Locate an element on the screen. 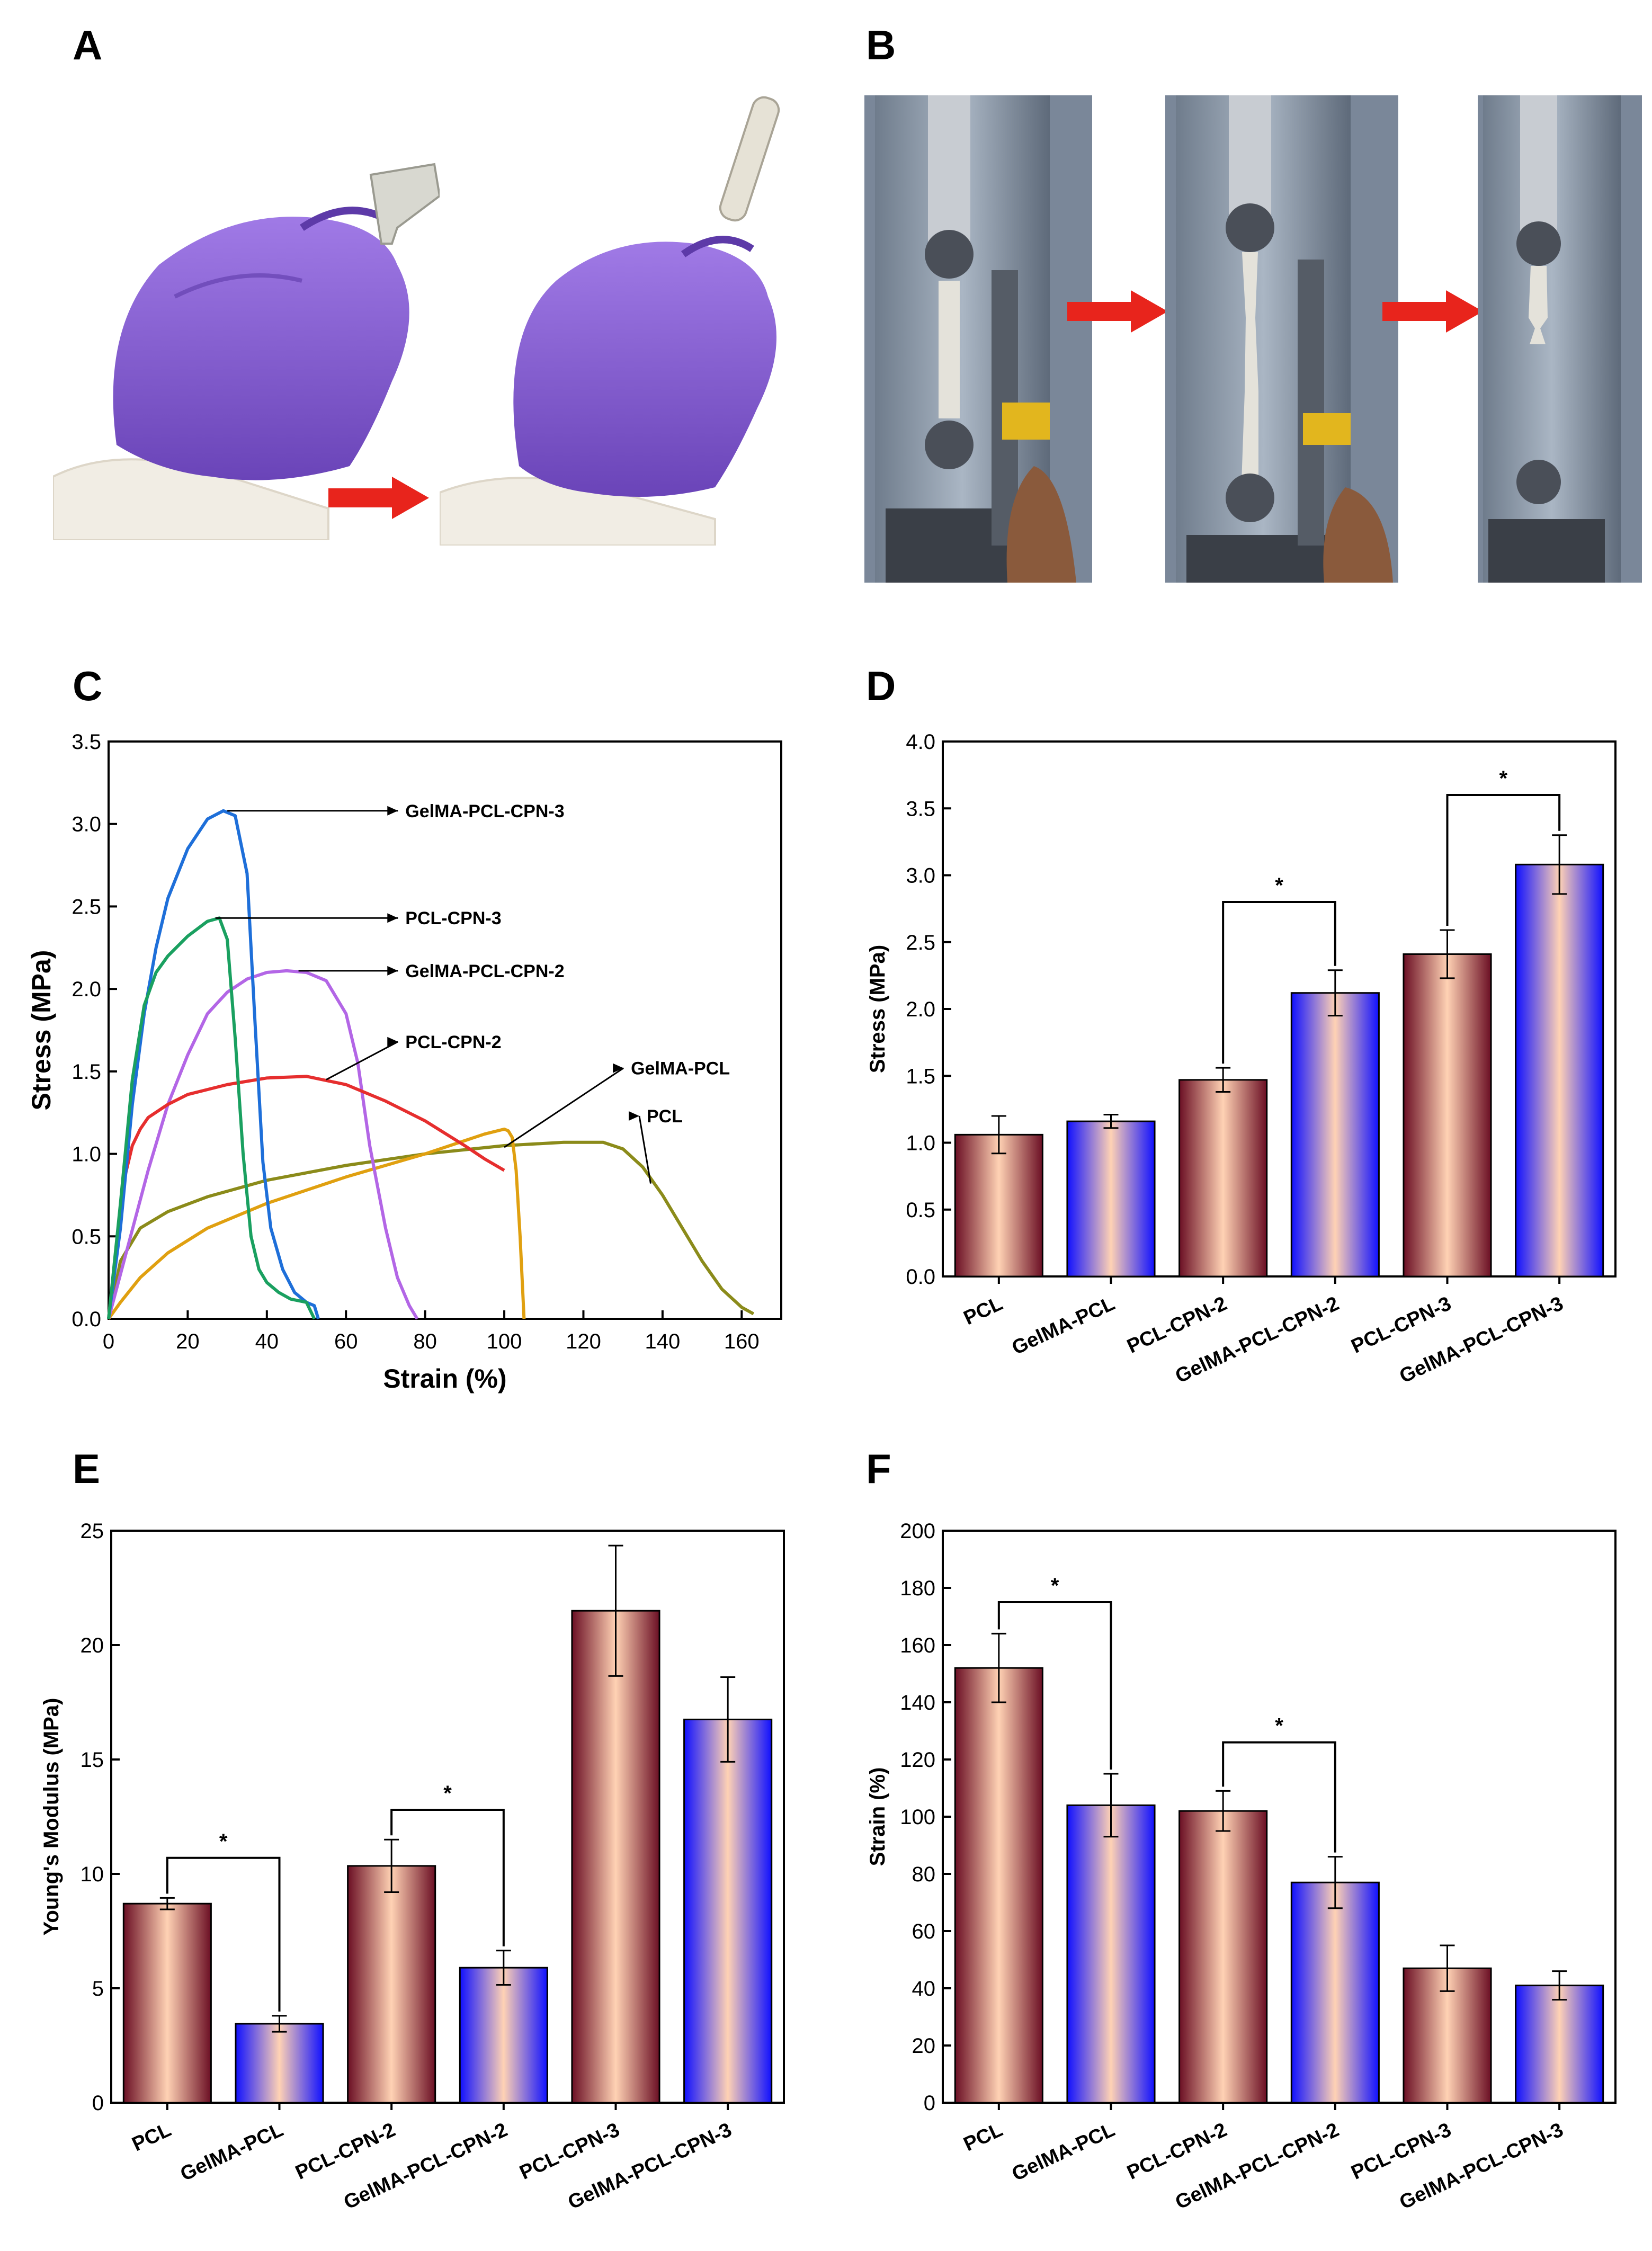  caliper-icon is located at coordinates (1311, 403).